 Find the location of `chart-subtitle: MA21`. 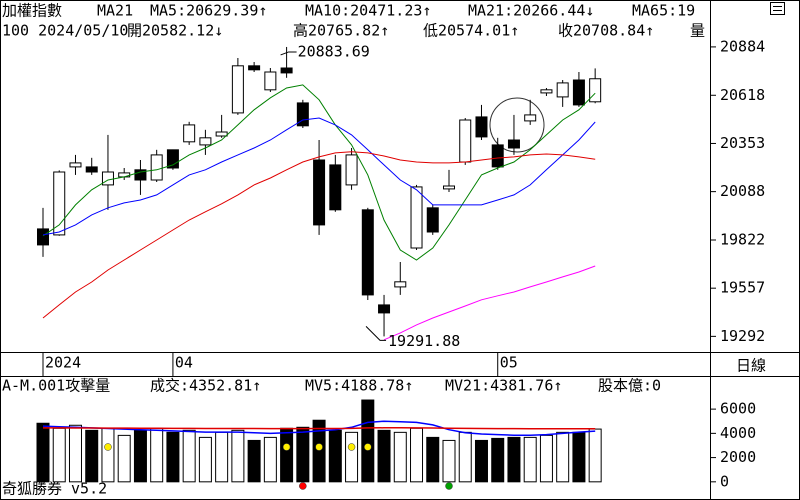

chart-subtitle: MA21 is located at coordinates (115, 11).